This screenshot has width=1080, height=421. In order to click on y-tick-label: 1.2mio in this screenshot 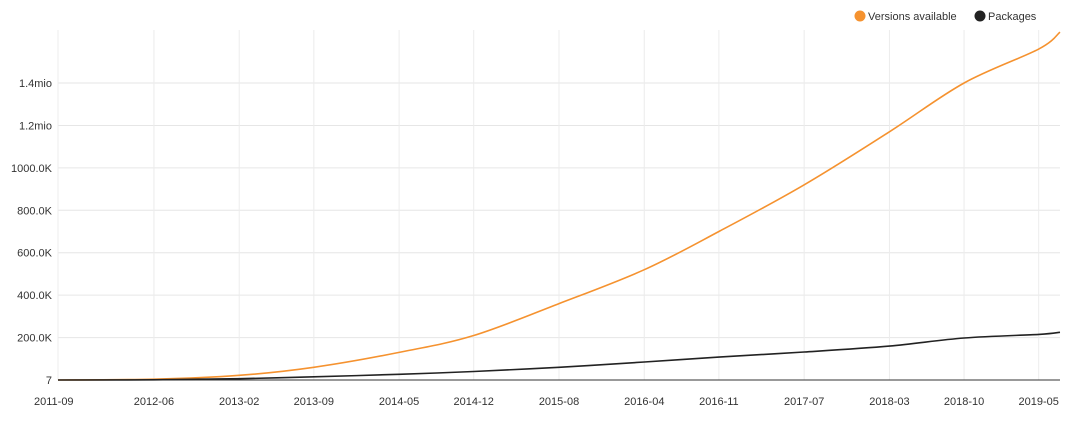, I will do `click(35, 126)`.